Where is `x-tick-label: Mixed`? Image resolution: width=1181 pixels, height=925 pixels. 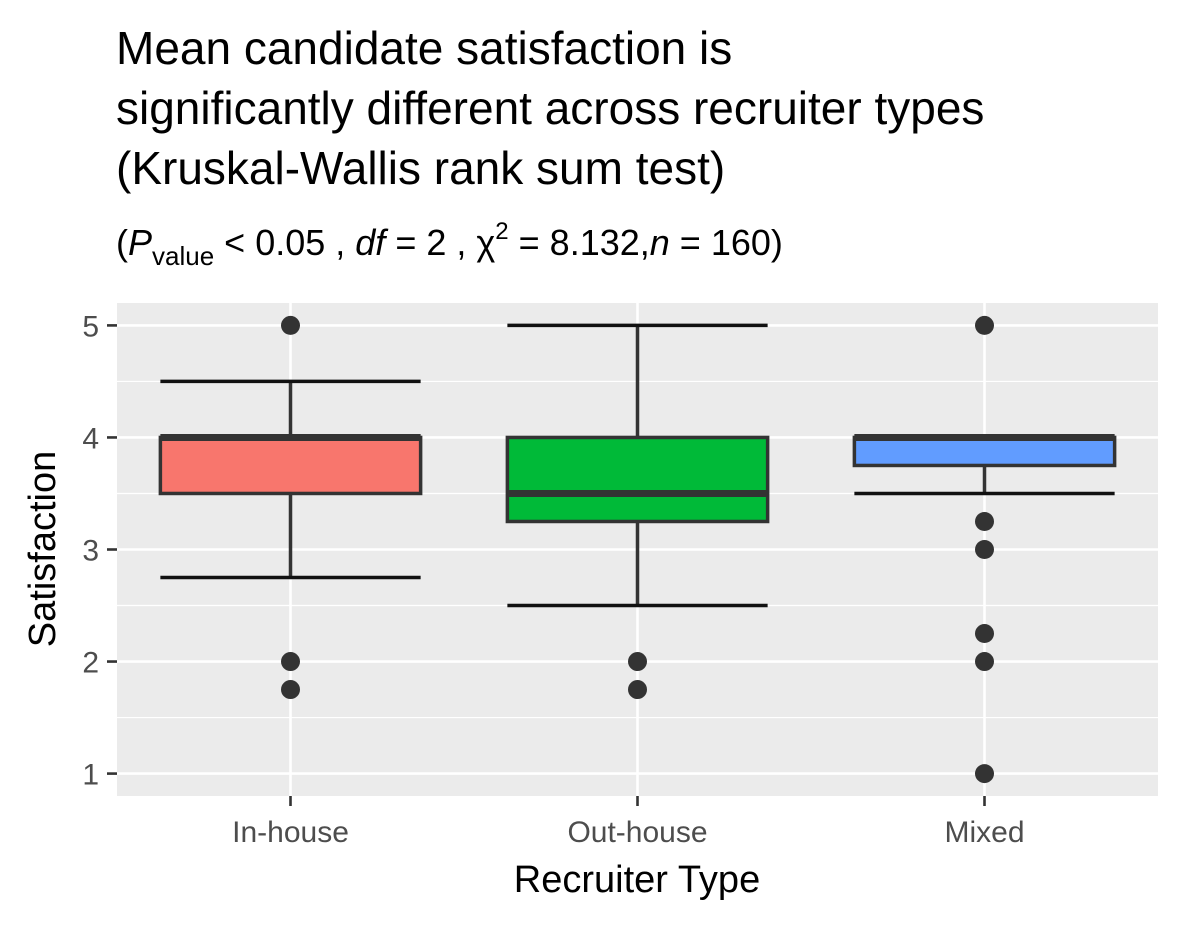
x-tick-label: Mixed is located at coordinates (984, 832).